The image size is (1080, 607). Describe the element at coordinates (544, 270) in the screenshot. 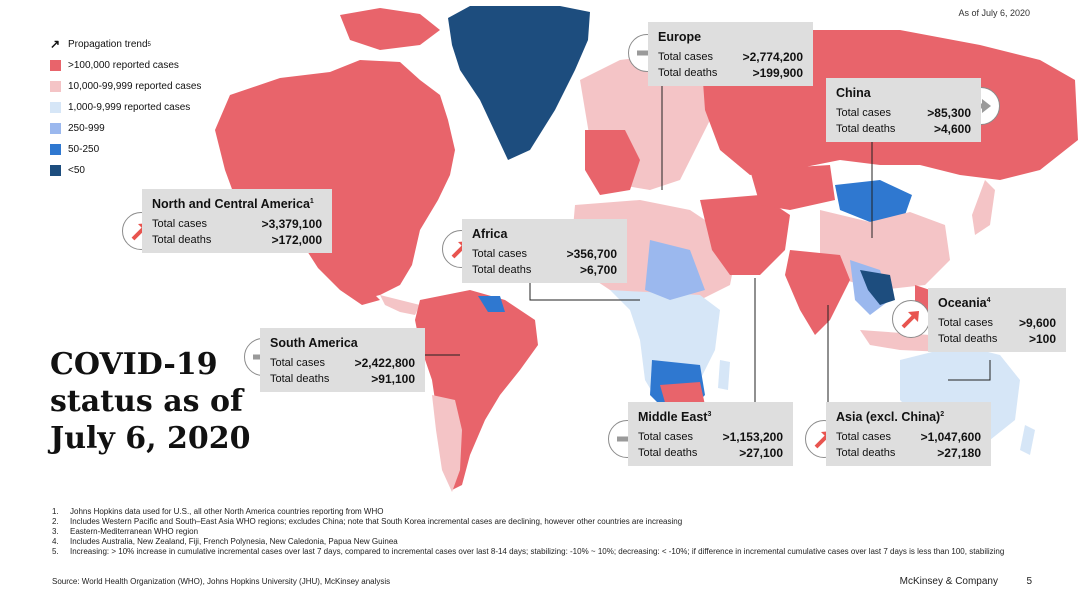

I see `deaths-row: Total deaths >6,700` at that location.